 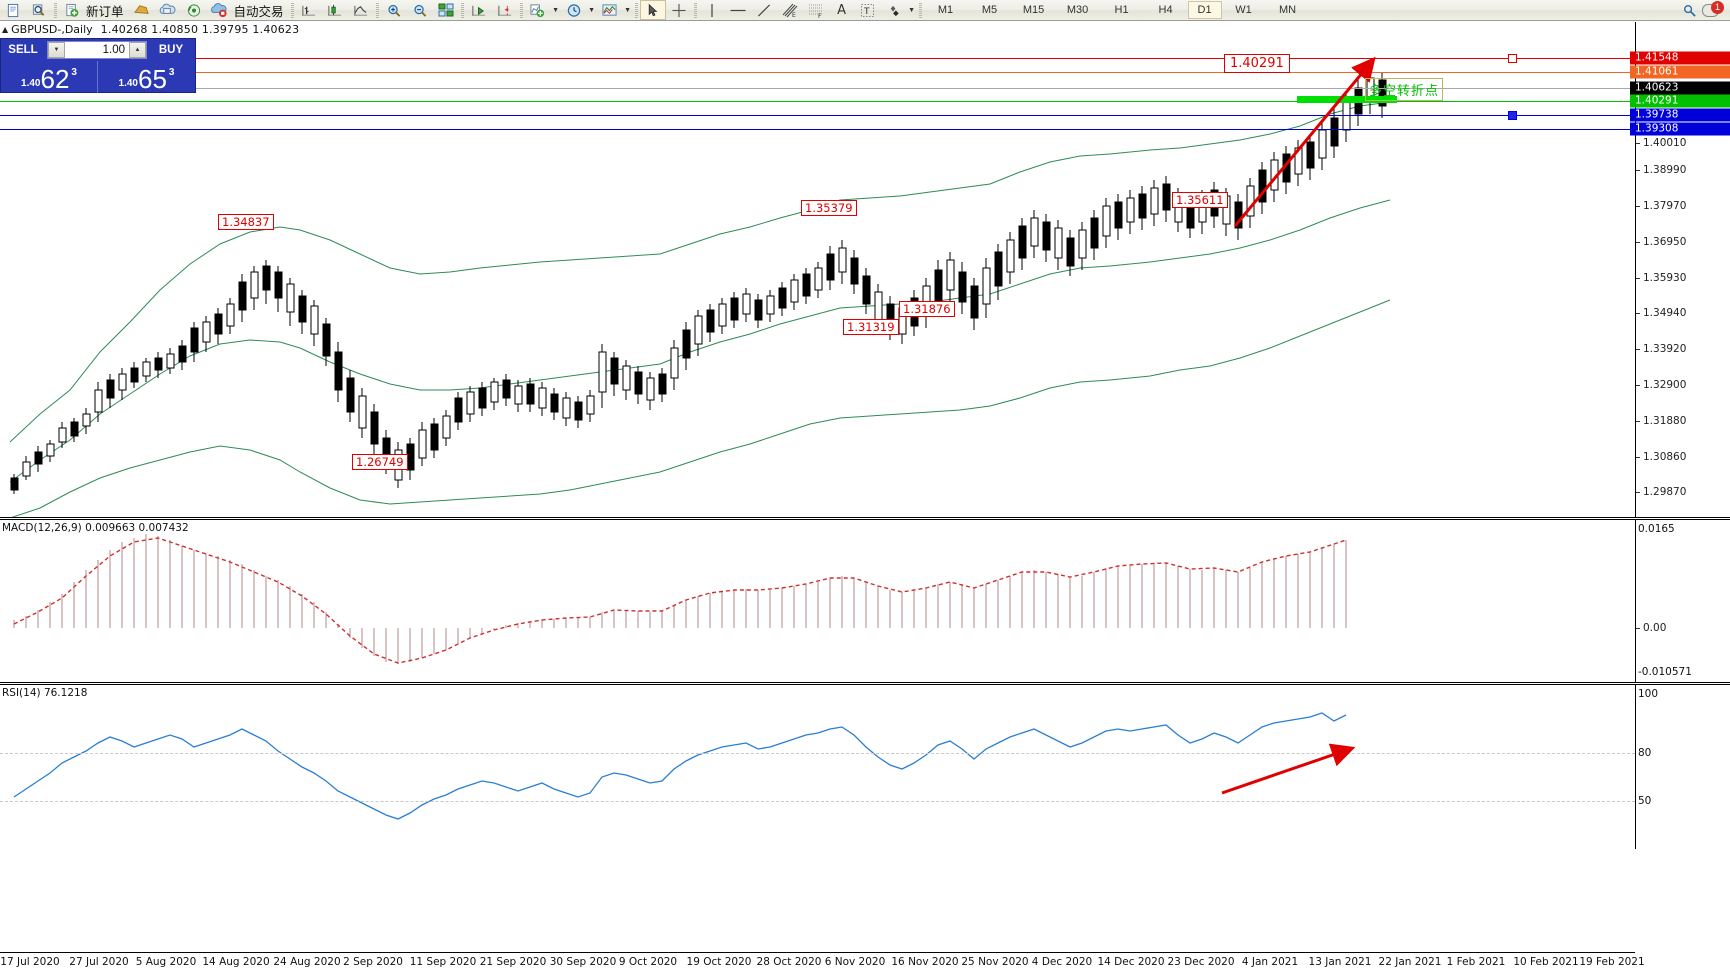 I want to click on navigator-icon, so click(x=194, y=10).